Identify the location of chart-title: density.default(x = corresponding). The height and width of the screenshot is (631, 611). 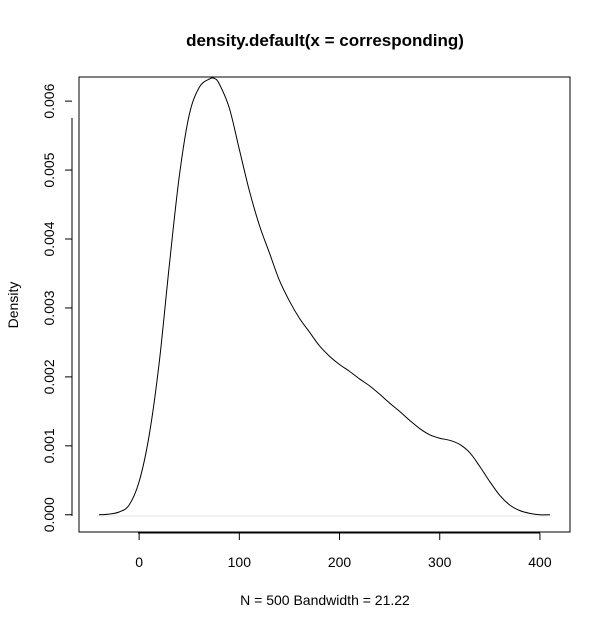
(325, 40).